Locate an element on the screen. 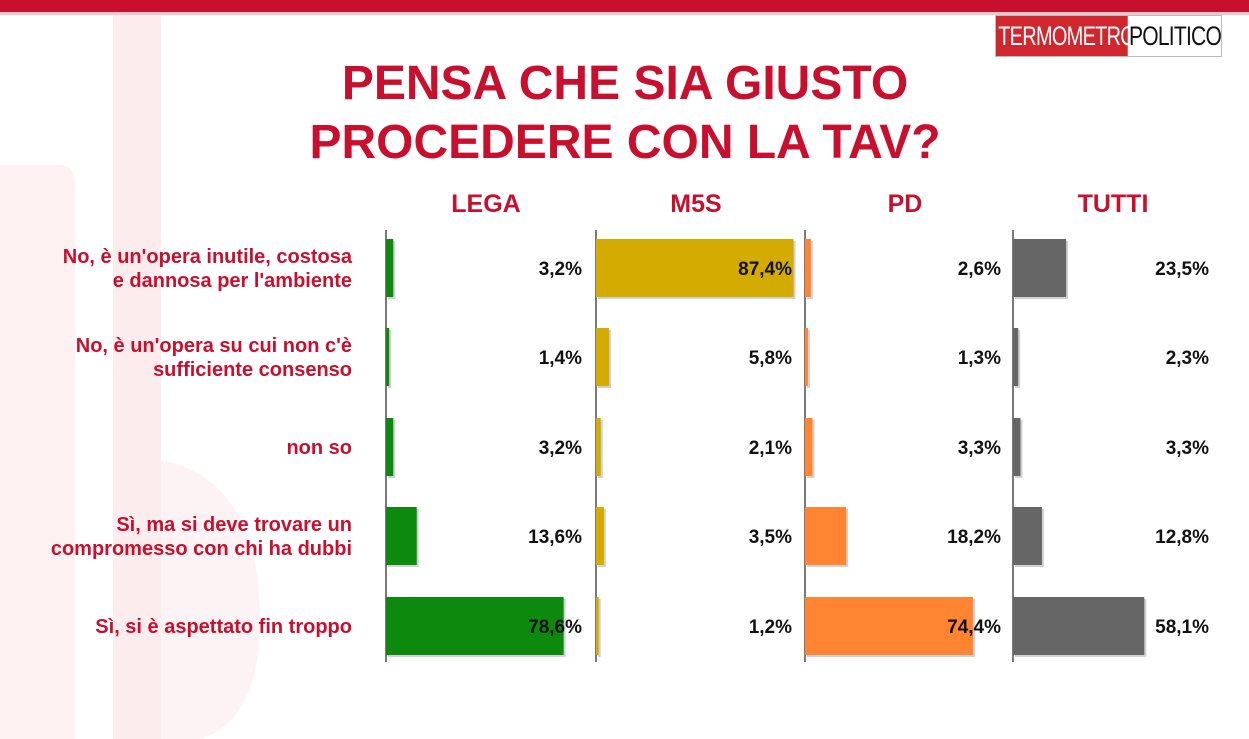 This screenshot has width=1249, height=739. category-label: No, è un'opera su cui non c'è is located at coordinates (214, 346).